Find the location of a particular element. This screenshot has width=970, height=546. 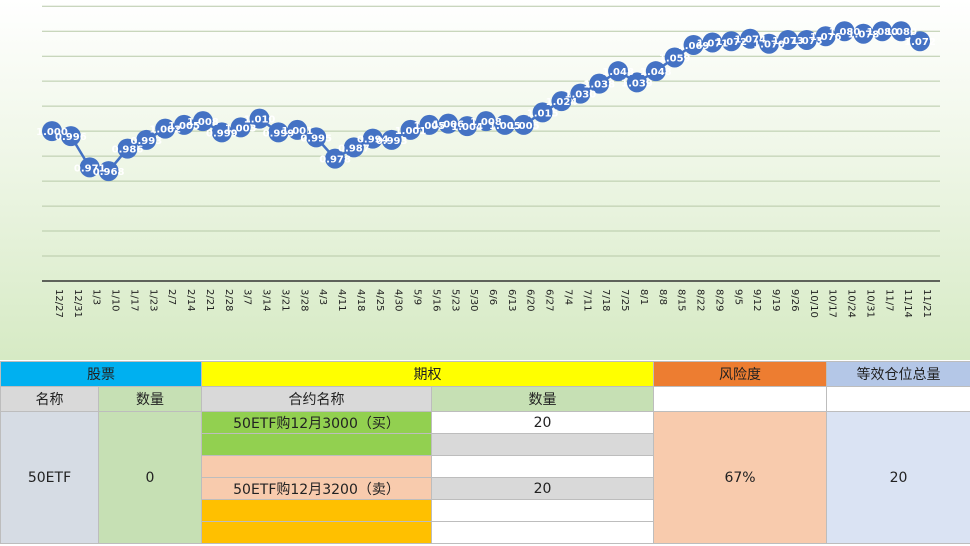

data-label: 1.001 is located at coordinates (411, 131).